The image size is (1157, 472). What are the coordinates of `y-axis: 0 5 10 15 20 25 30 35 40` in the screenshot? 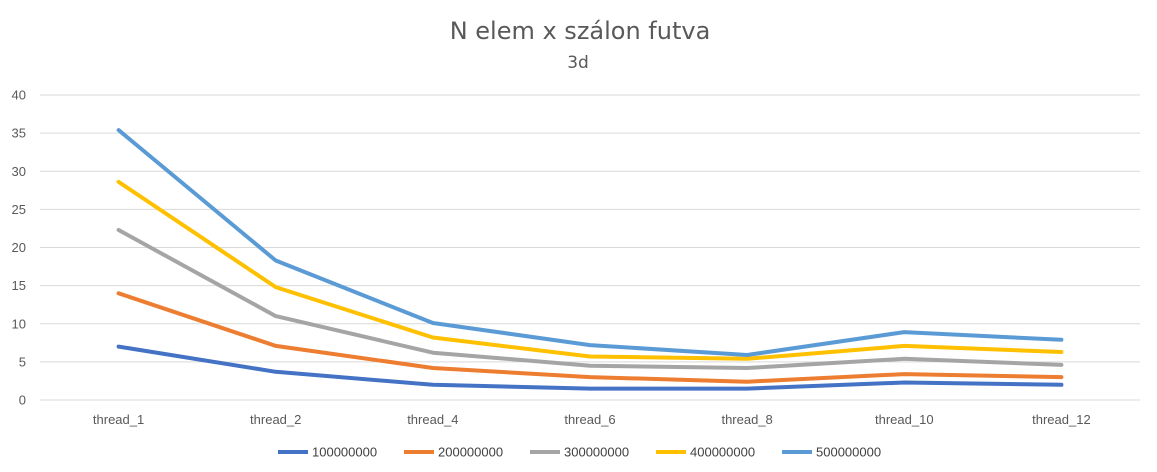 It's located at (19, 248).